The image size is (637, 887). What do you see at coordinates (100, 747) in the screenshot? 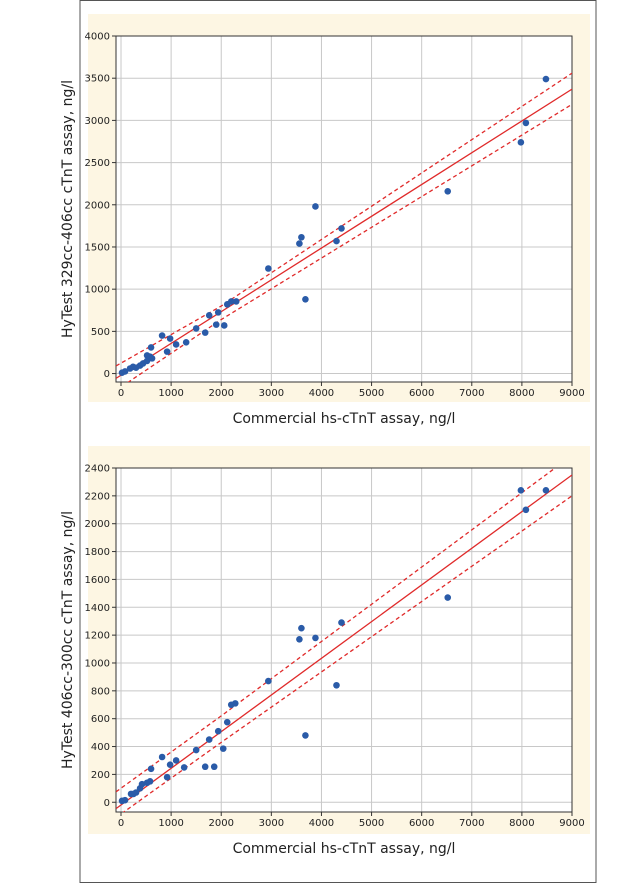
I see `y-tick-label: 400` at bounding box center [100, 747].